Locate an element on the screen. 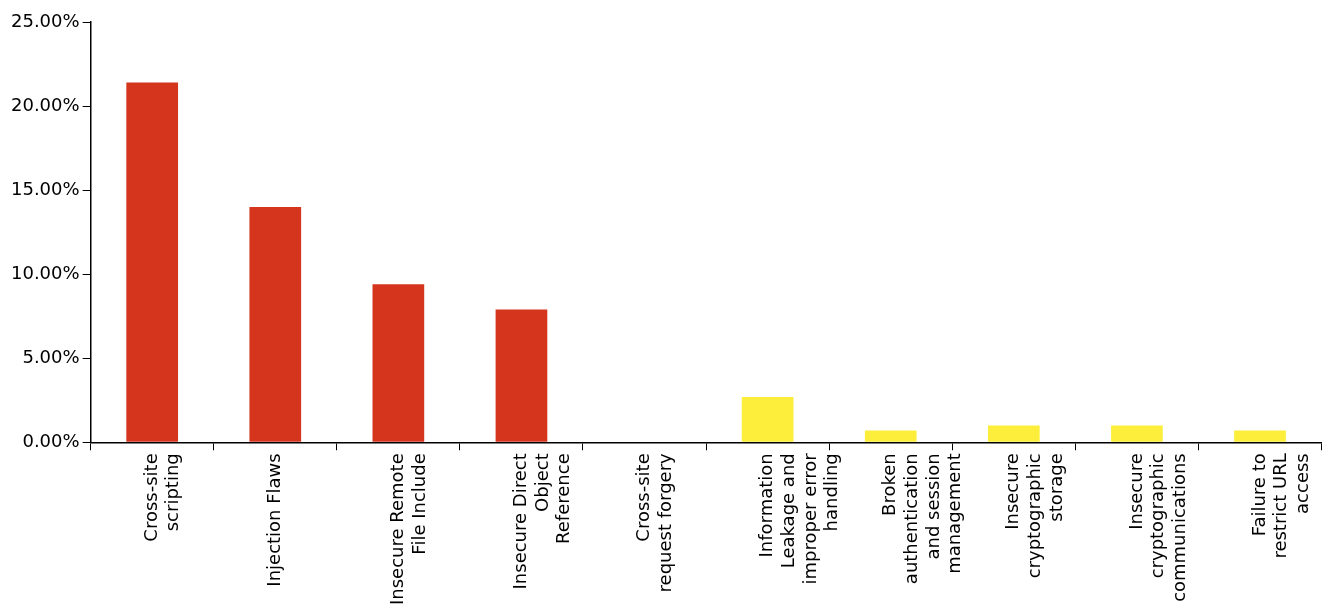 The height and width of the screenshot is (611, 1330). y-tick-label: 10.00% is located at coordinates (45, 272).